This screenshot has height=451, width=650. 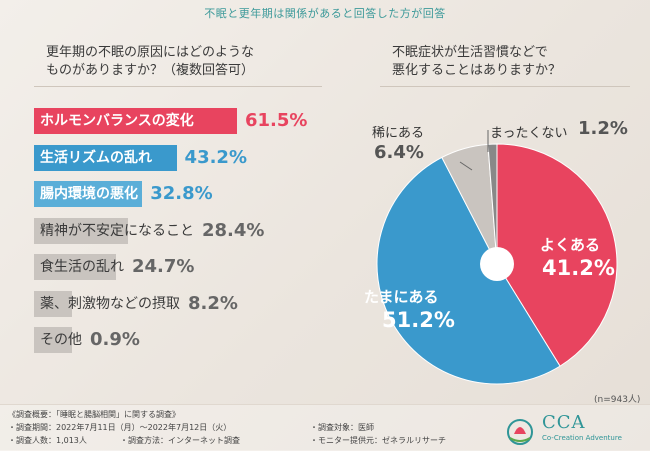 What do you see at coordinates (468, 270) in the screenshot?
I see `pie-slice-sometimes` at bounding box center [468, 270].